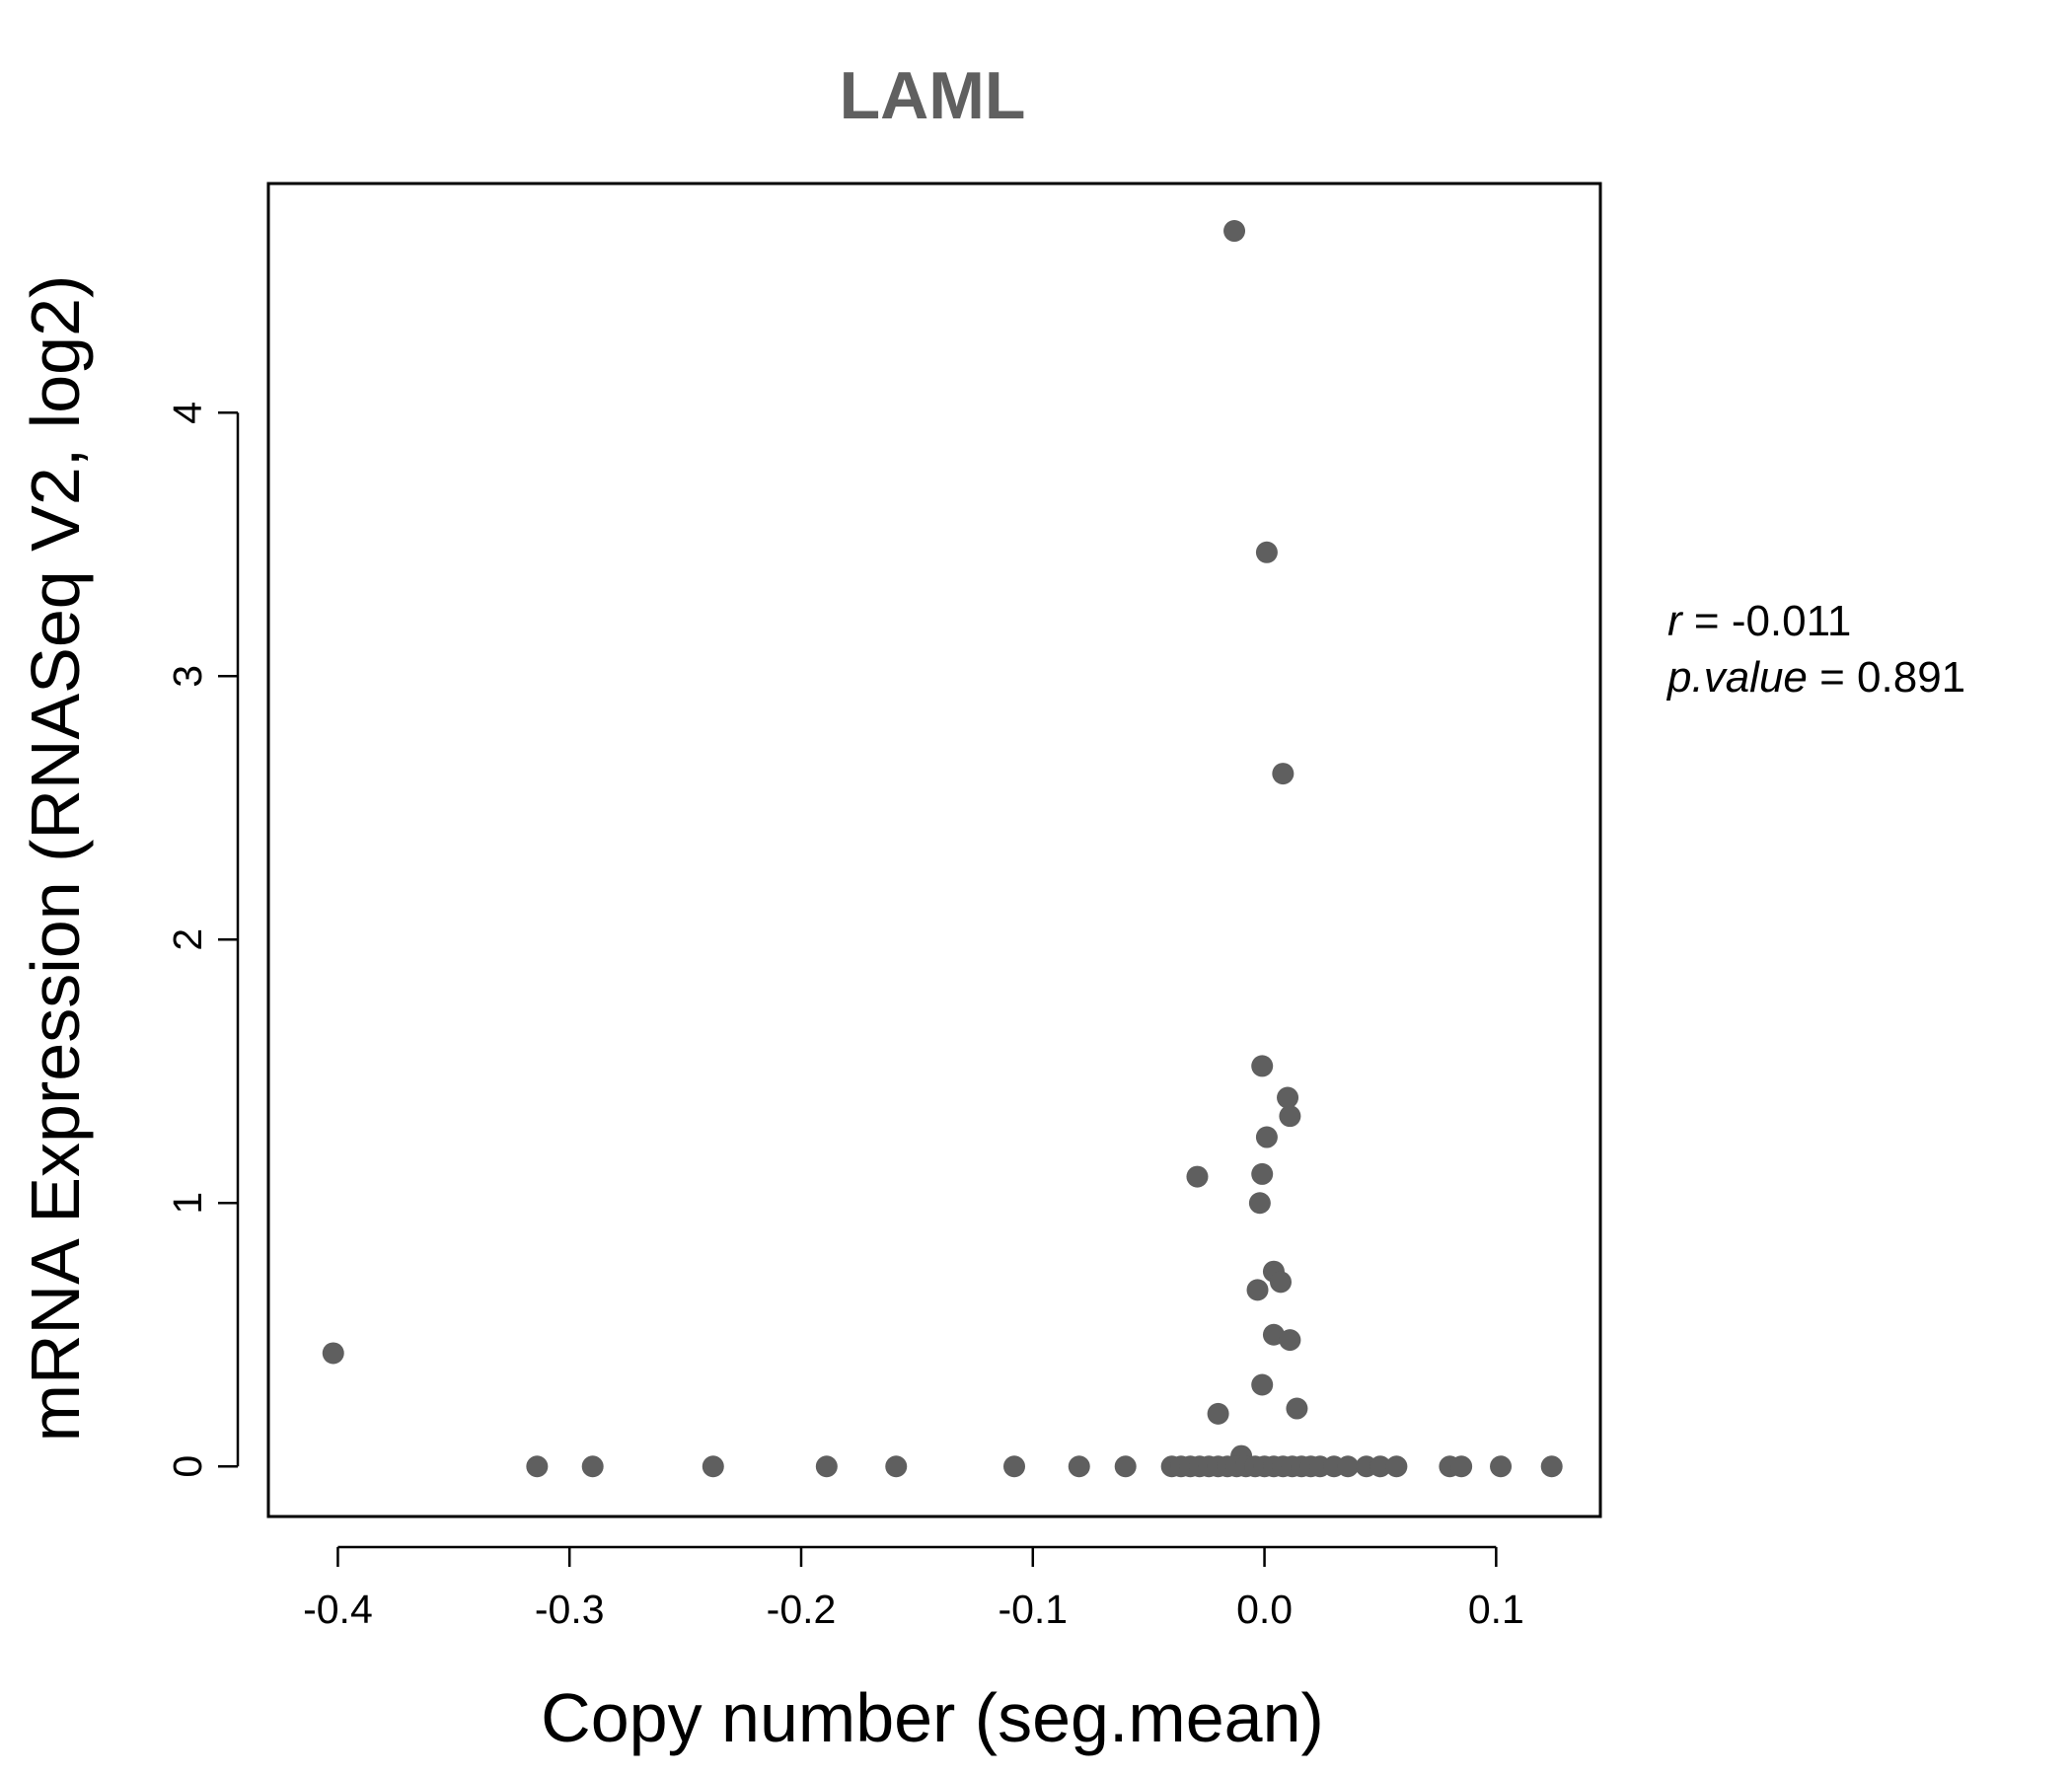 The height and width of the screenshot is (1776, 2072). I want to click on r-stat-equals: =, so click(1707, 621).